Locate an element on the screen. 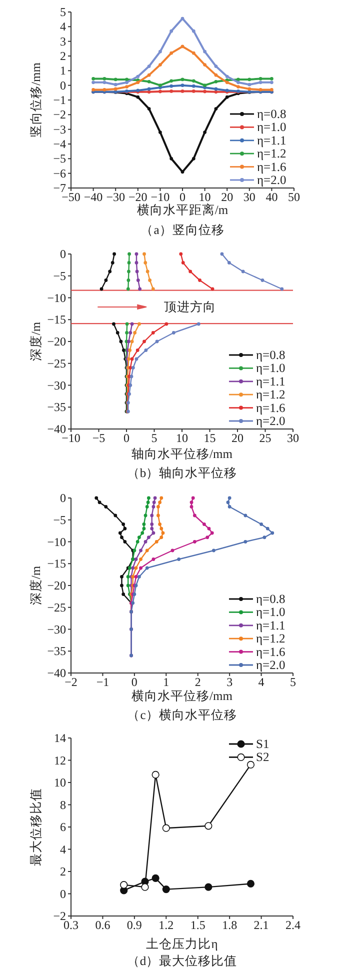 The image size is (347, 968). x-tick-label: 2.1 is located at coordinates (261, 925).